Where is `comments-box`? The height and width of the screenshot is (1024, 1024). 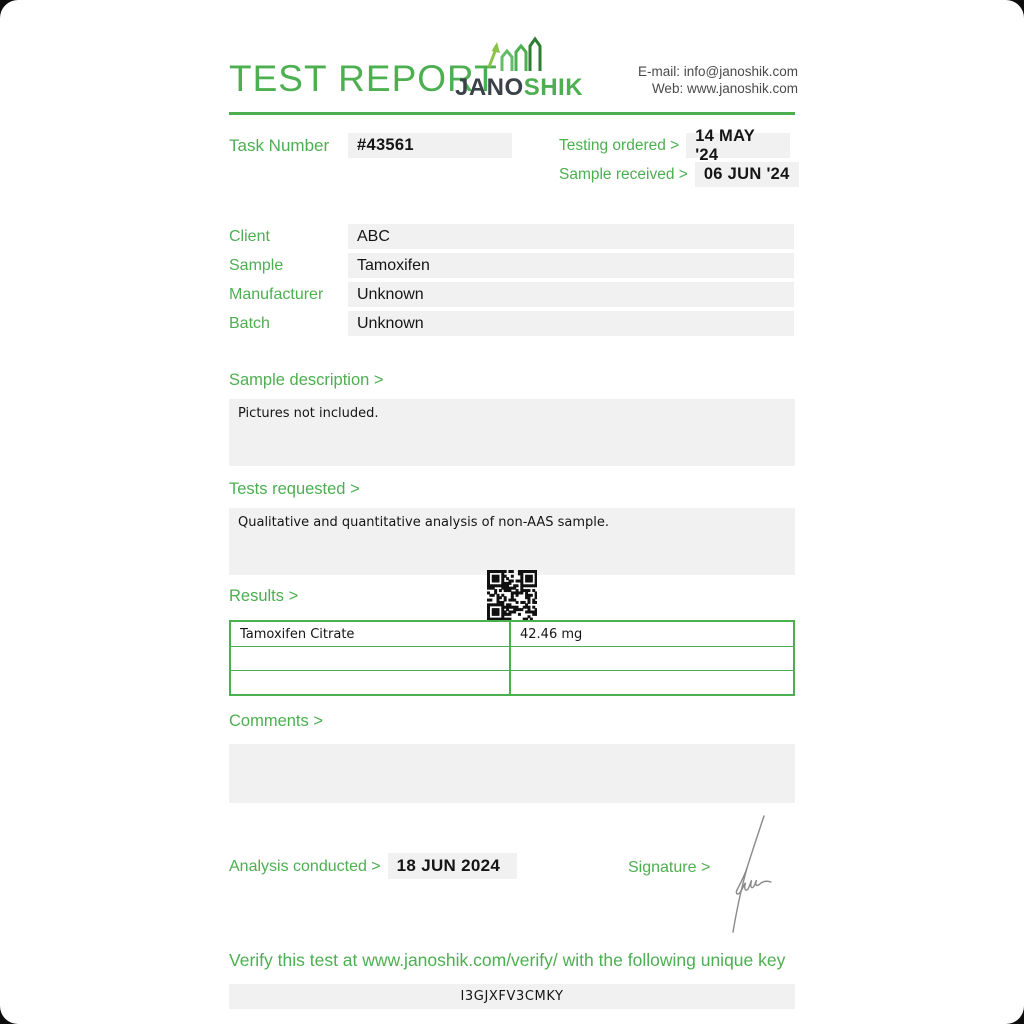
comments-box is located at coordinates (512, 773).